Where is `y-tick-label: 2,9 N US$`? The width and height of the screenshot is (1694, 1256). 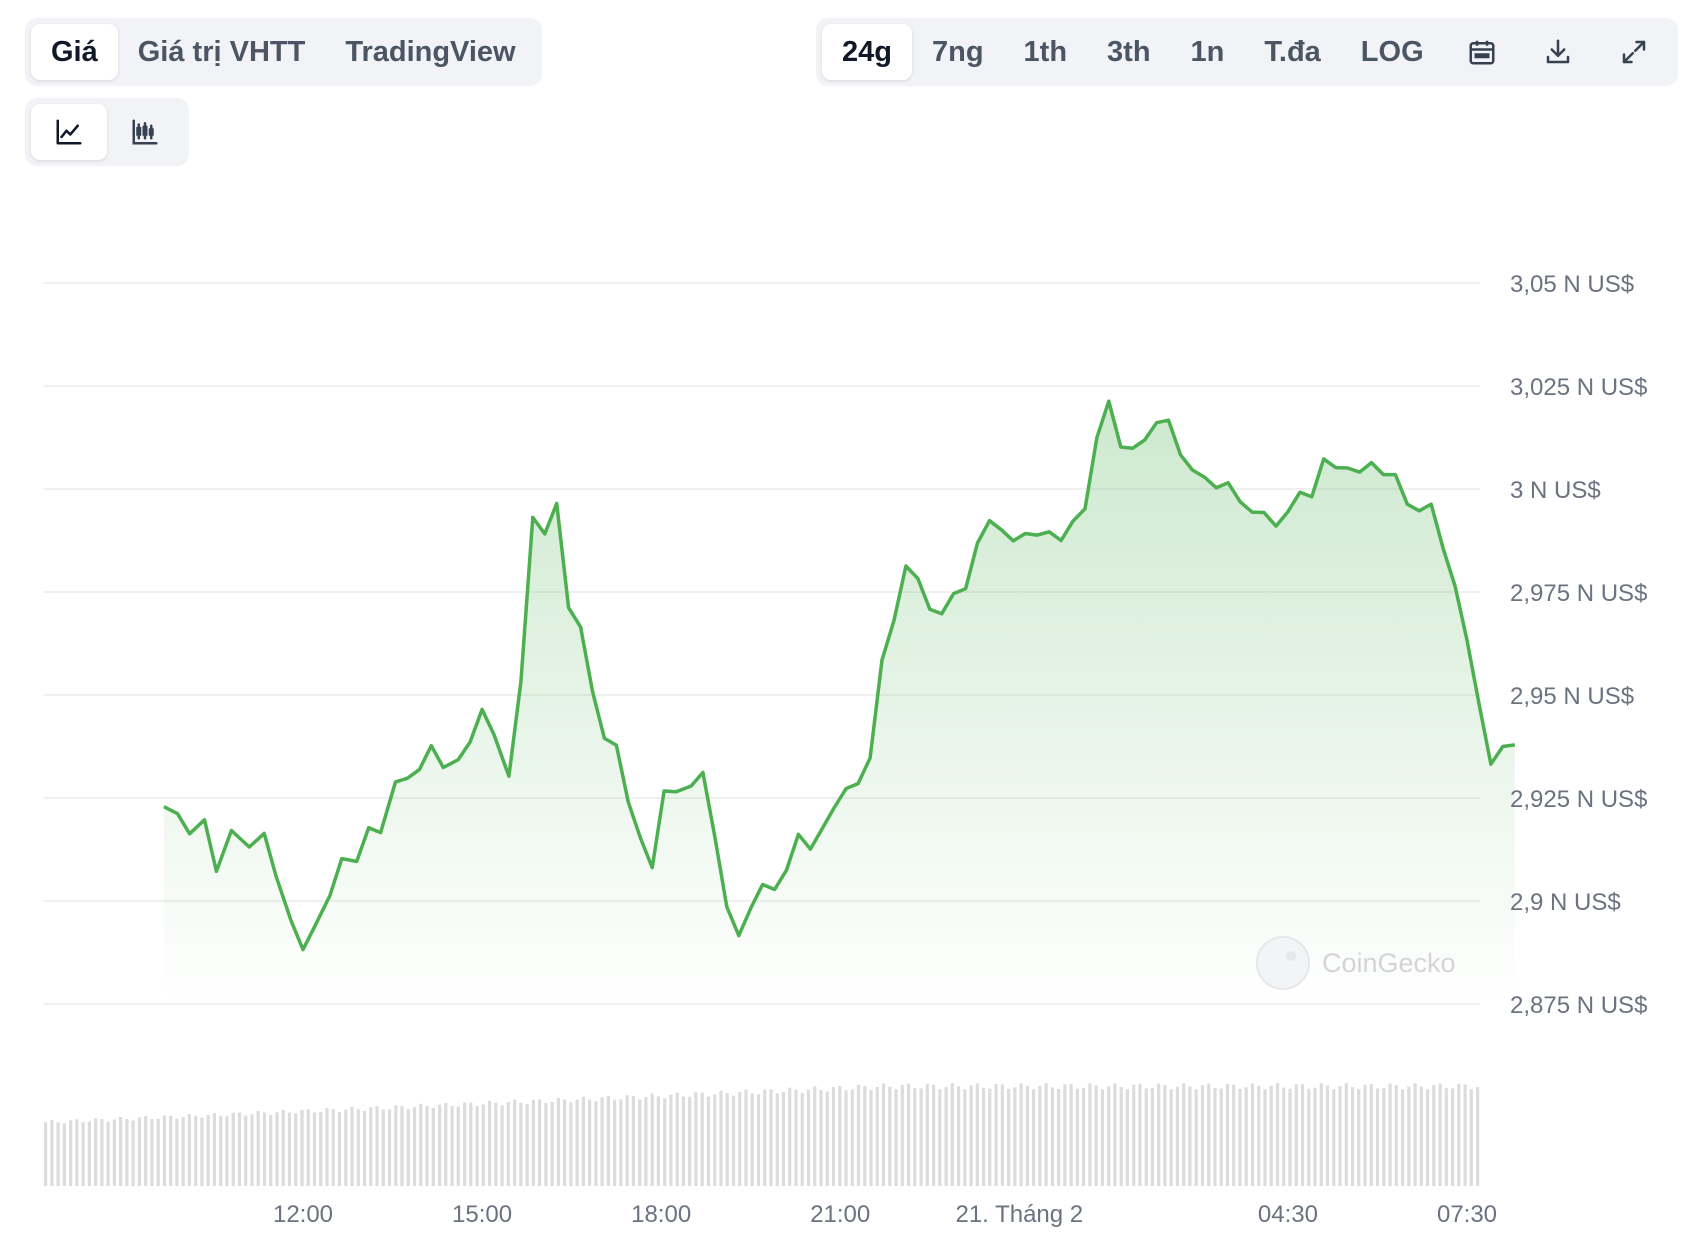 y-tick-label: 2,9 N US$ is located at coordinates (1565, 902).